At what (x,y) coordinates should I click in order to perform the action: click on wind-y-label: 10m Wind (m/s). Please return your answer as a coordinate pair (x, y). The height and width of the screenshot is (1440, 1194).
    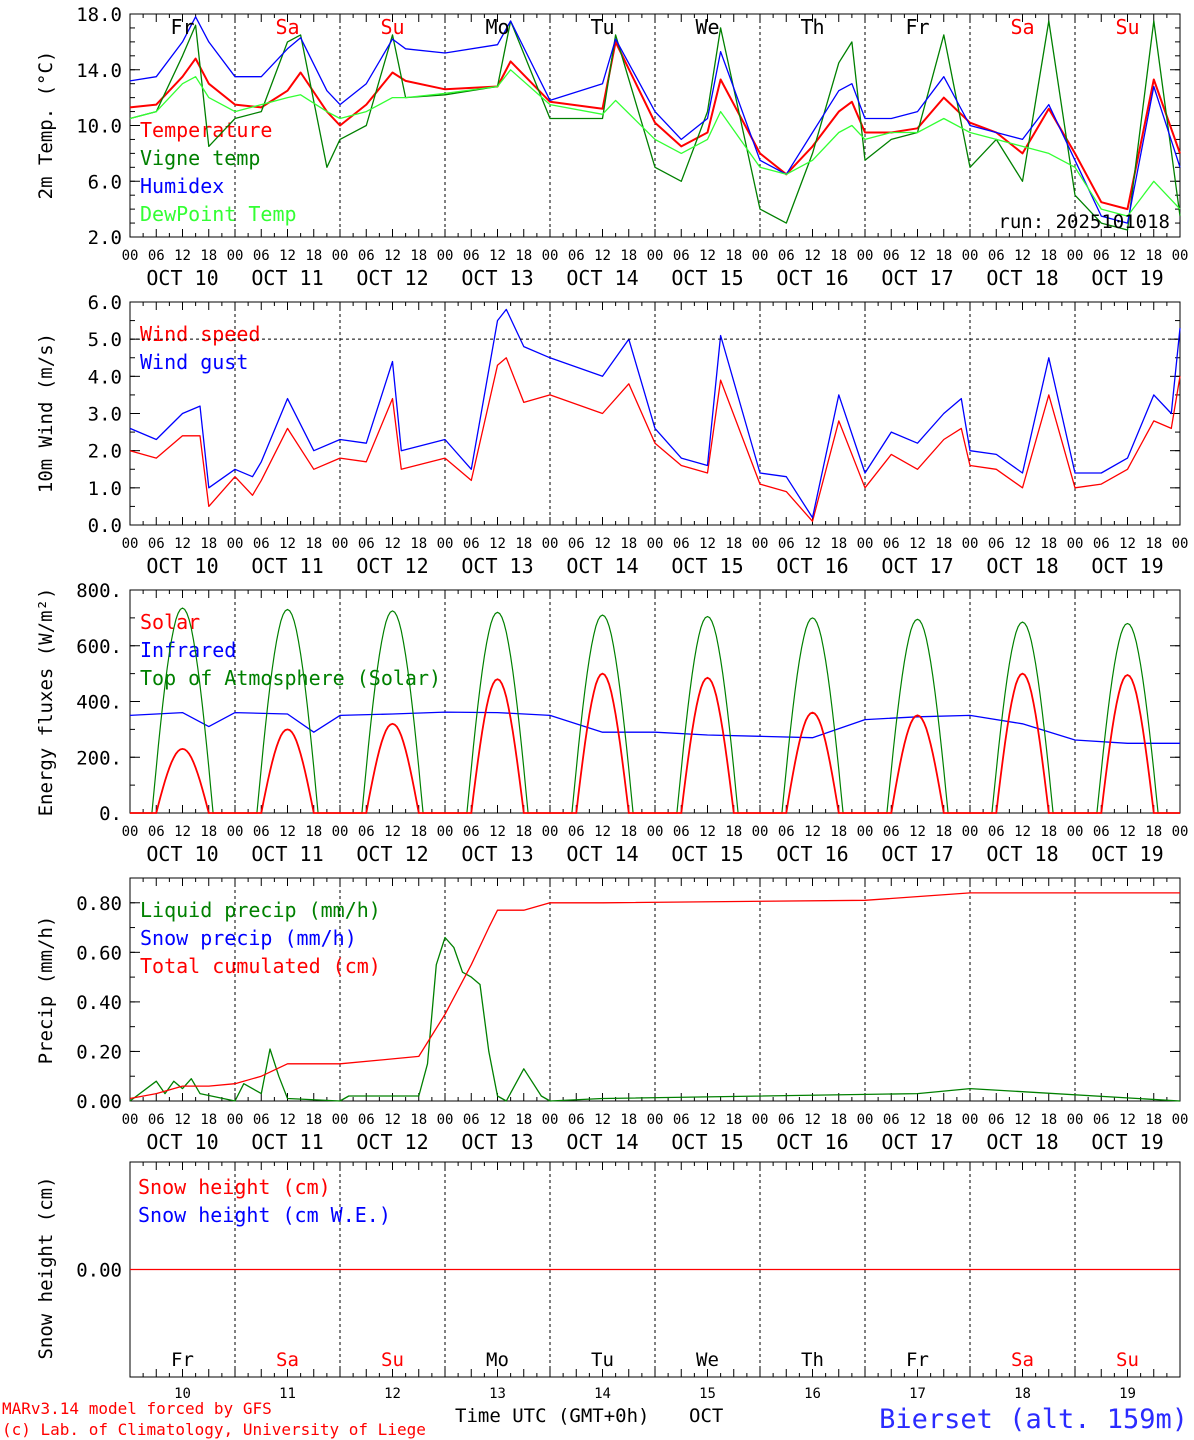
    Looking at the image, I should click on (46, 413).